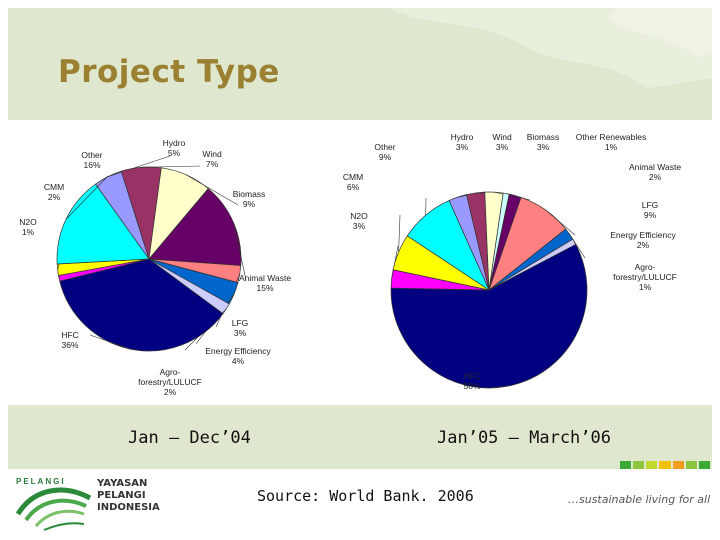 The image size is (720, 540). Describe the element at coordinates (360, 437) in the screenshot. I see `caption-band` at that location.